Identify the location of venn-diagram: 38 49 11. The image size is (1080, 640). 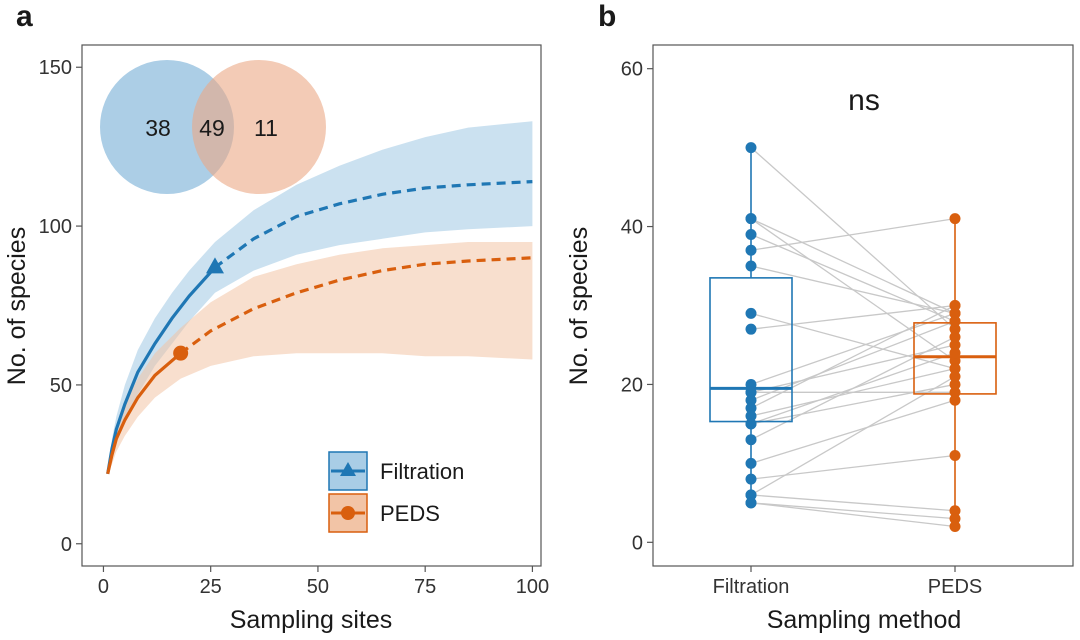
(213, 127).